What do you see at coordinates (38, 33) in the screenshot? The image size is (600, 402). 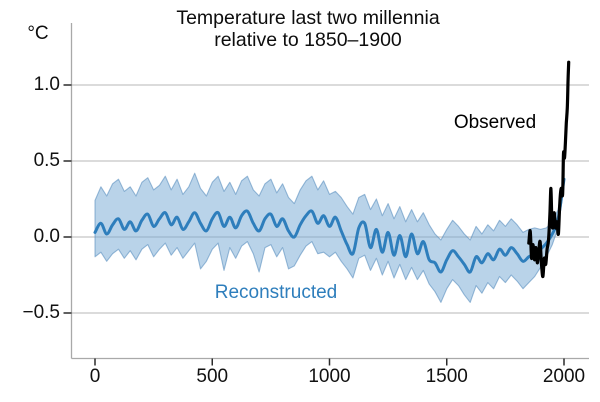 I see `y-axis-unit-label: °C` at bounding box center [38, 33].